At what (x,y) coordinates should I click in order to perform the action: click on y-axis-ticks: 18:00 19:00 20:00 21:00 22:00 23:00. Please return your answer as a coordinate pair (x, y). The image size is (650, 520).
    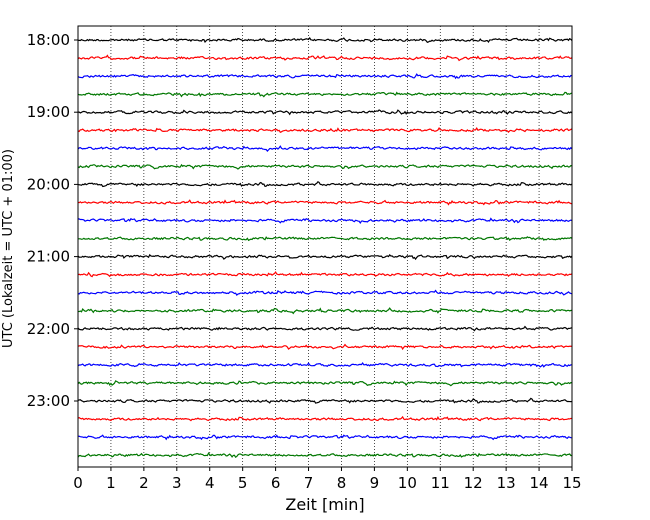
    Looking at the image, I should click on (52, 220).